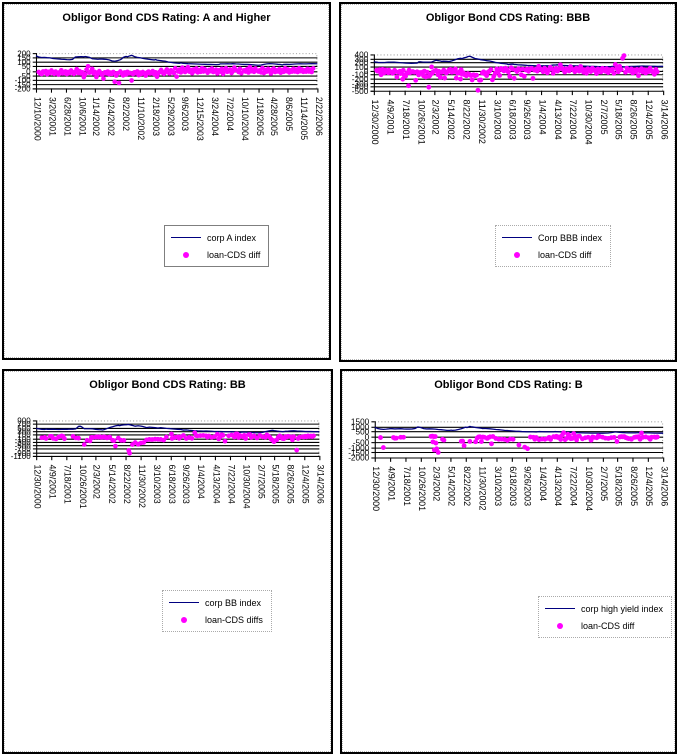 The width and height of the screenshot is (679, 756). Describe the element at coordinates (156, 116) in the screenshot. I see `svg-text: 2/18/2003` at that location.